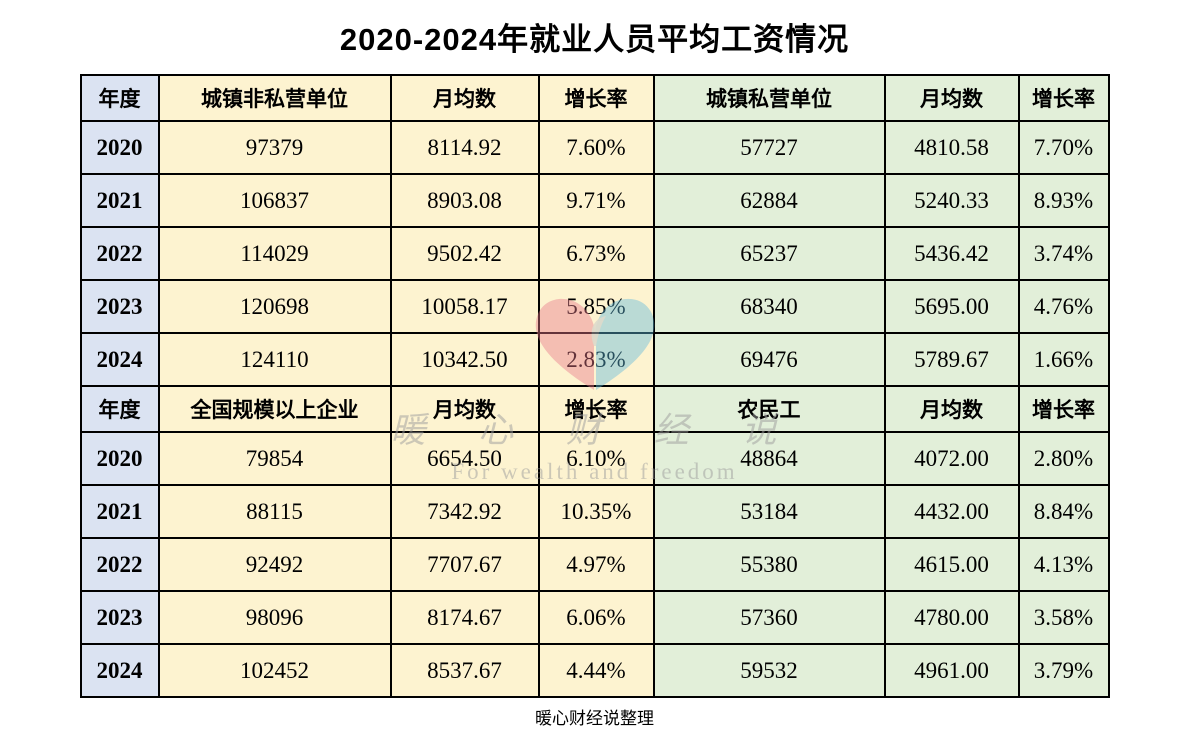  I want to click on cell-growth-rate: 7.70%, so click(1063, 147).